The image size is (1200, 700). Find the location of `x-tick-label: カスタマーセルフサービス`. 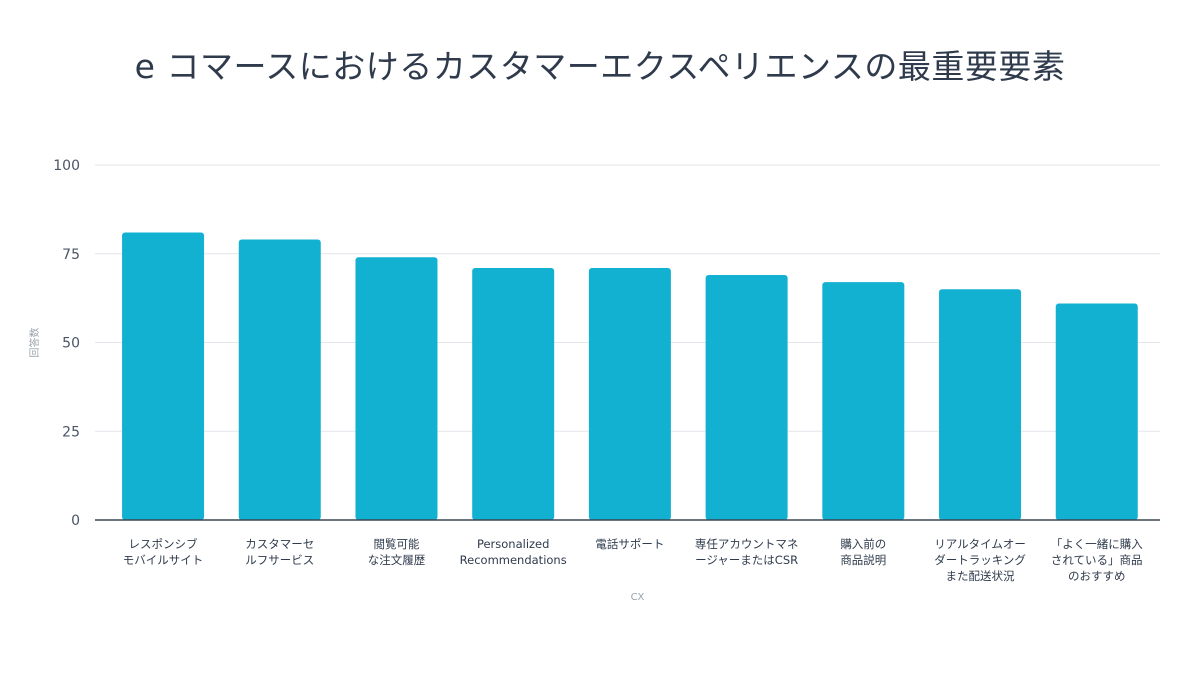

x-tick-label: カスタマーセルフサービス is located at coordinates (279, 552).